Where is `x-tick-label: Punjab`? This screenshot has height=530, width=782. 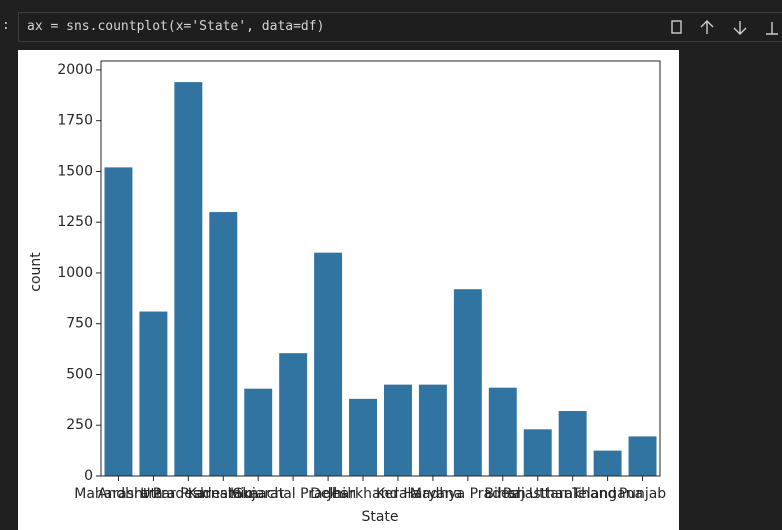
x-tick-label: Punjab is located at coordinates (642, 494).